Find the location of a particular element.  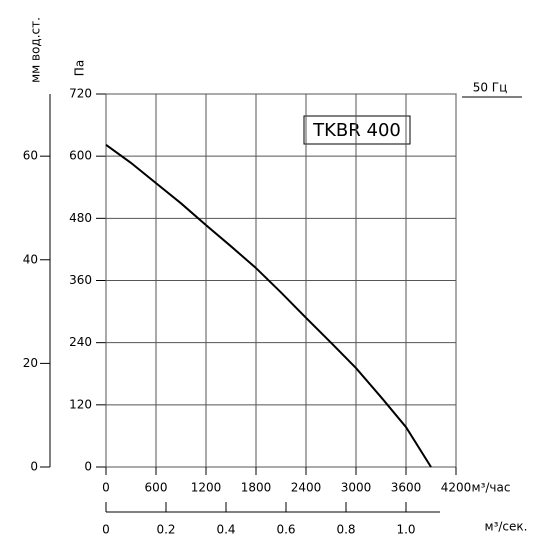

x-tick-label: 3000 is located at coordinates (356, 488).